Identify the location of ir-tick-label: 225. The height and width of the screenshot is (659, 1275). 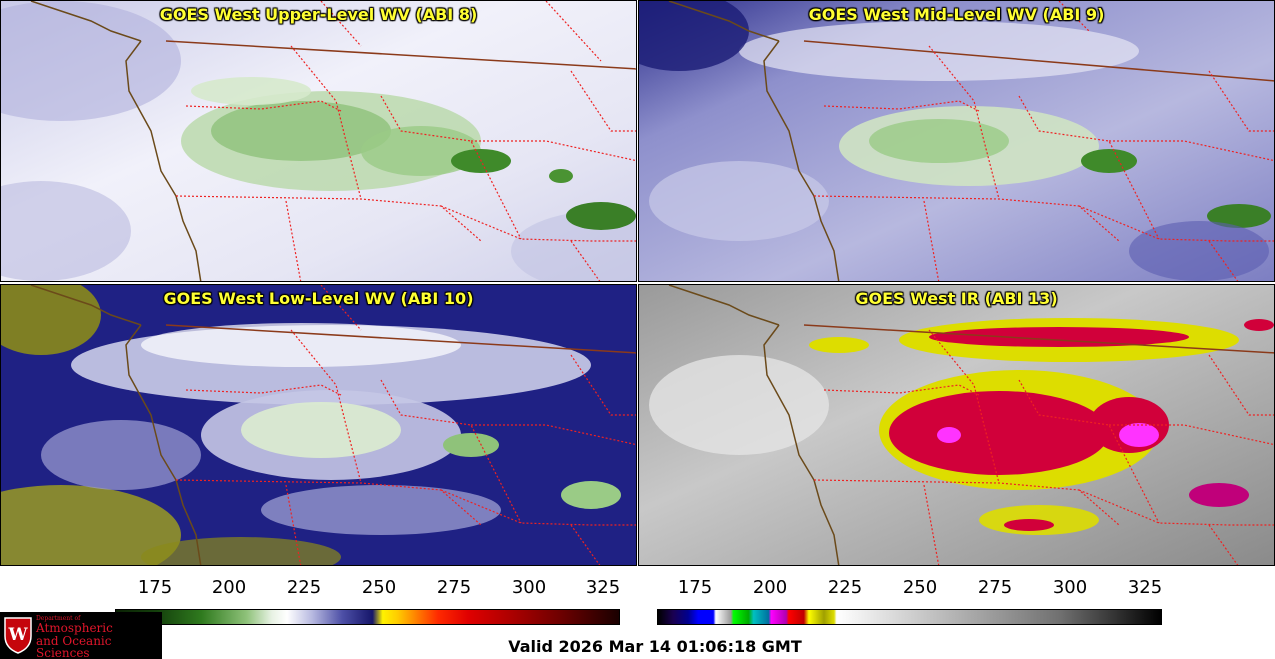
(845, 587).